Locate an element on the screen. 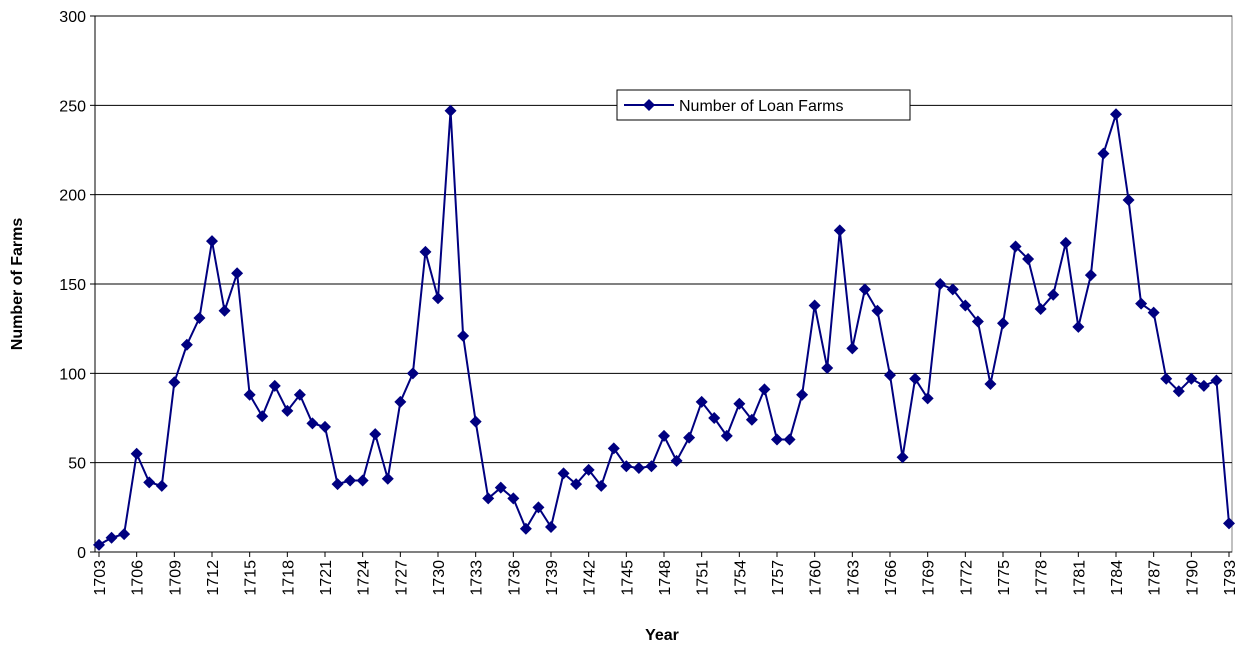  x-tick-label: 1712 is located at coordinates (213, 578).